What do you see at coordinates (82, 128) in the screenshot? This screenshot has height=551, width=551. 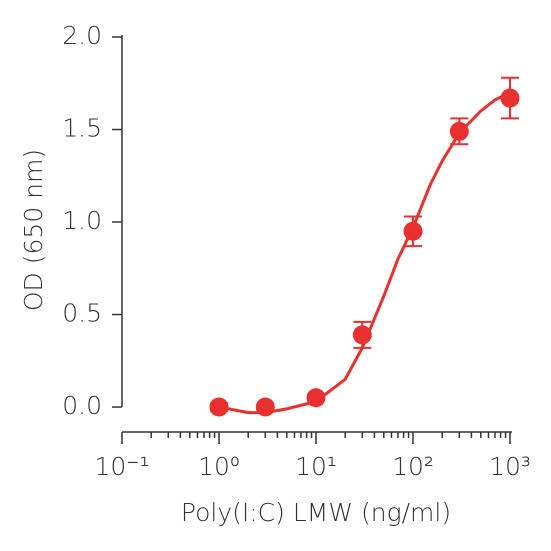 I see `y-tick-label: 1.5` at bounding box center [82, 128].